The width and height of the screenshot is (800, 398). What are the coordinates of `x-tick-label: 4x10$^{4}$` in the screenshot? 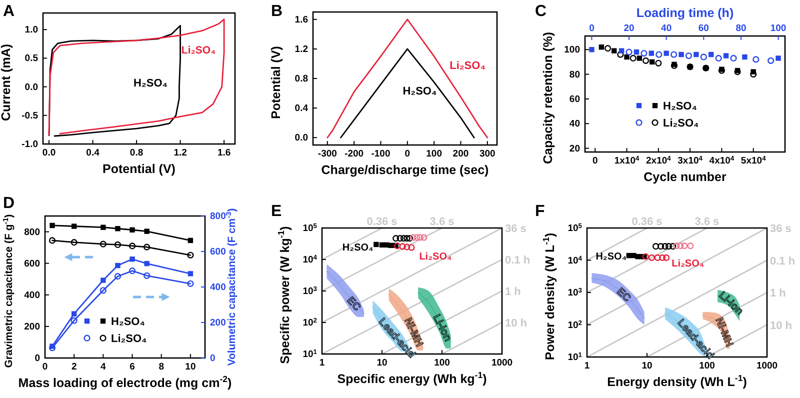 It's located at (721, 161).